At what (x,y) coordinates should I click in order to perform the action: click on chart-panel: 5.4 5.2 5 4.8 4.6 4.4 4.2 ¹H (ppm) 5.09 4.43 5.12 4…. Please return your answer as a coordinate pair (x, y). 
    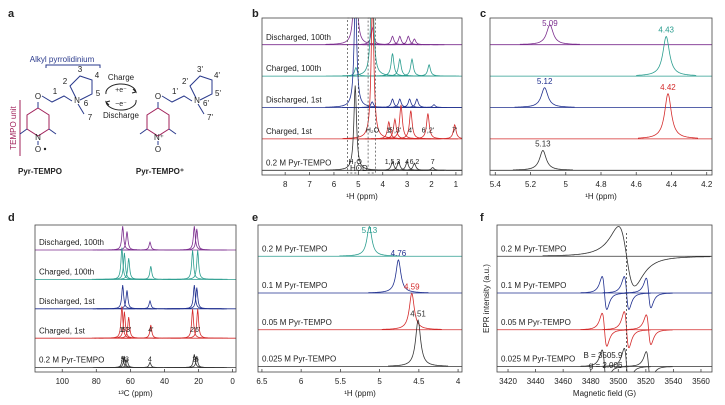
    Looking at the image, I should click on (601, 109).